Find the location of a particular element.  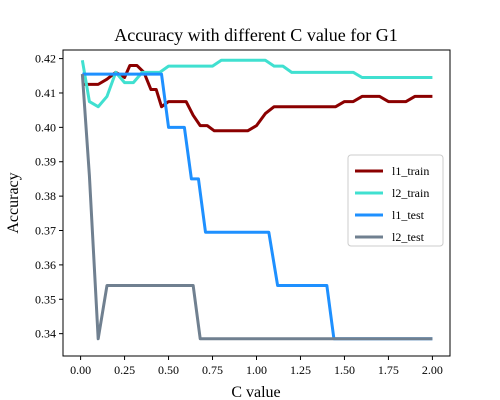

x-tick-label: 1.75 is located at coordinates (388, 370).